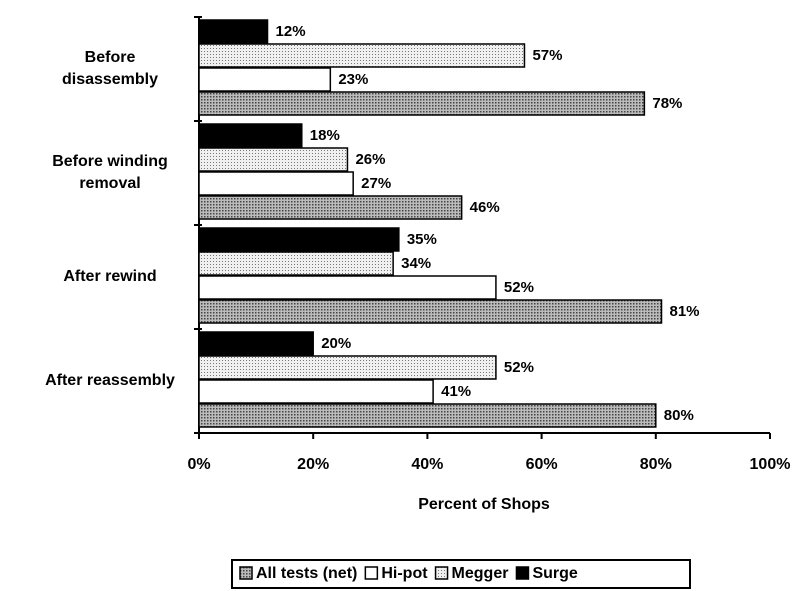 This screenshot has width=798, height=591. What do you see at coordinates (376, 183) in the screenshot?
I see `value-label: 27%` at bounding box center [376, 183].